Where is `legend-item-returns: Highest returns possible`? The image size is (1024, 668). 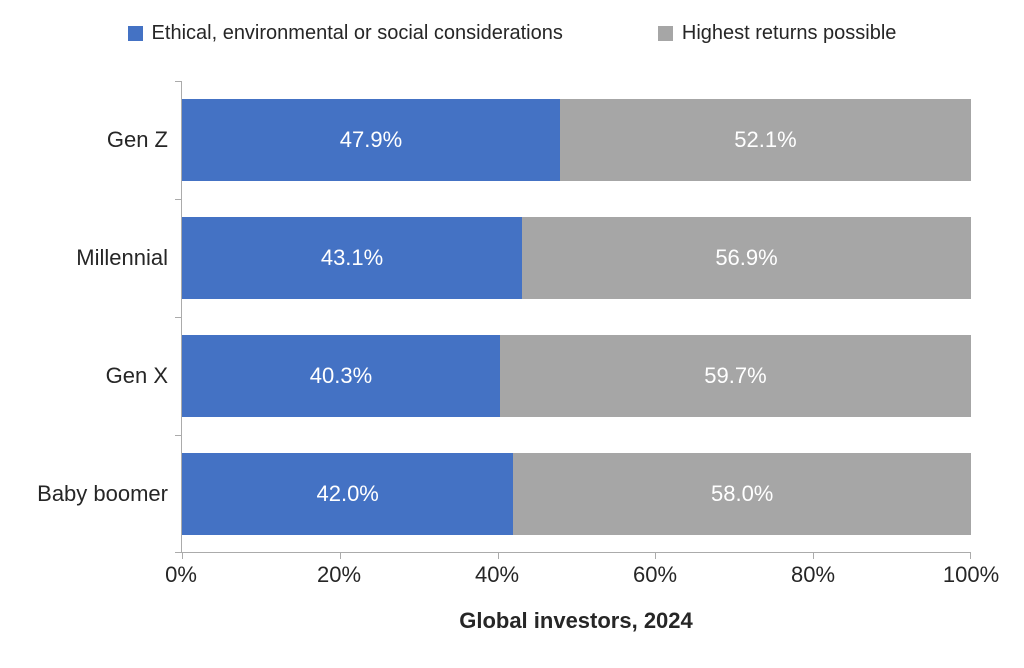
legend-item-returns: Highest returns possible is located at coordinates (777, 33).